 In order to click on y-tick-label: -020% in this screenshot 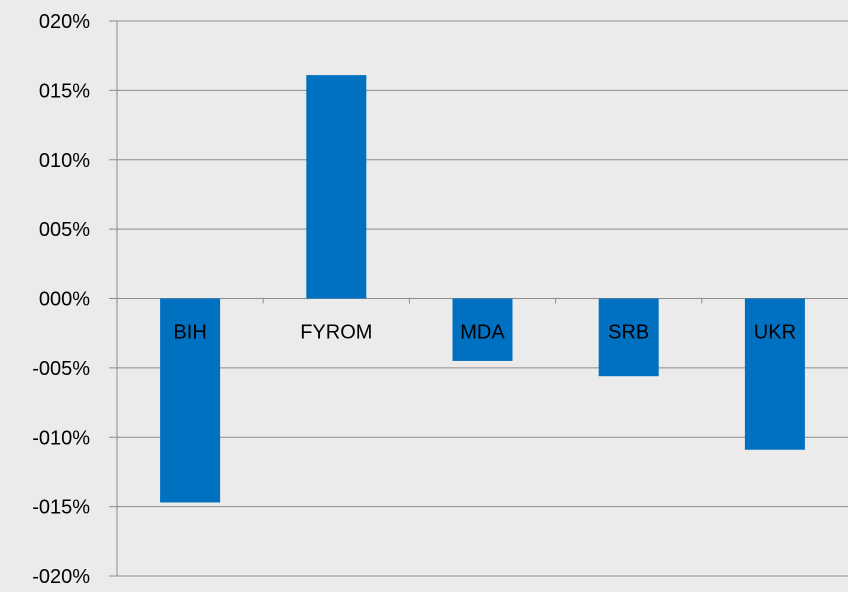, I will do `click(61, 576)`.